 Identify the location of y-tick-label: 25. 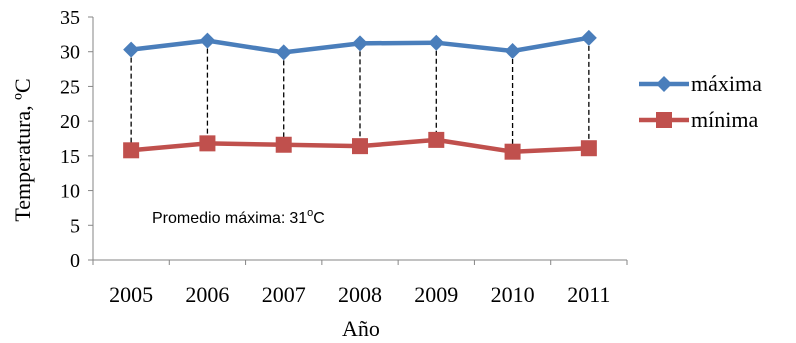
(70, 87).